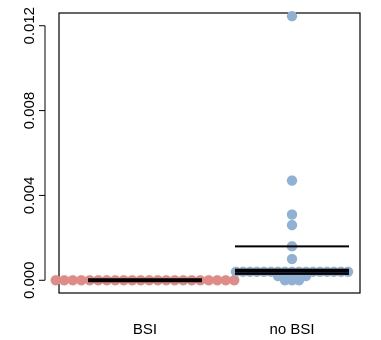 The image size is (381, 340). Describe the element at coordinates (291, 329) in the screenshot. I see `x-tick-label: no BSI` at that location.